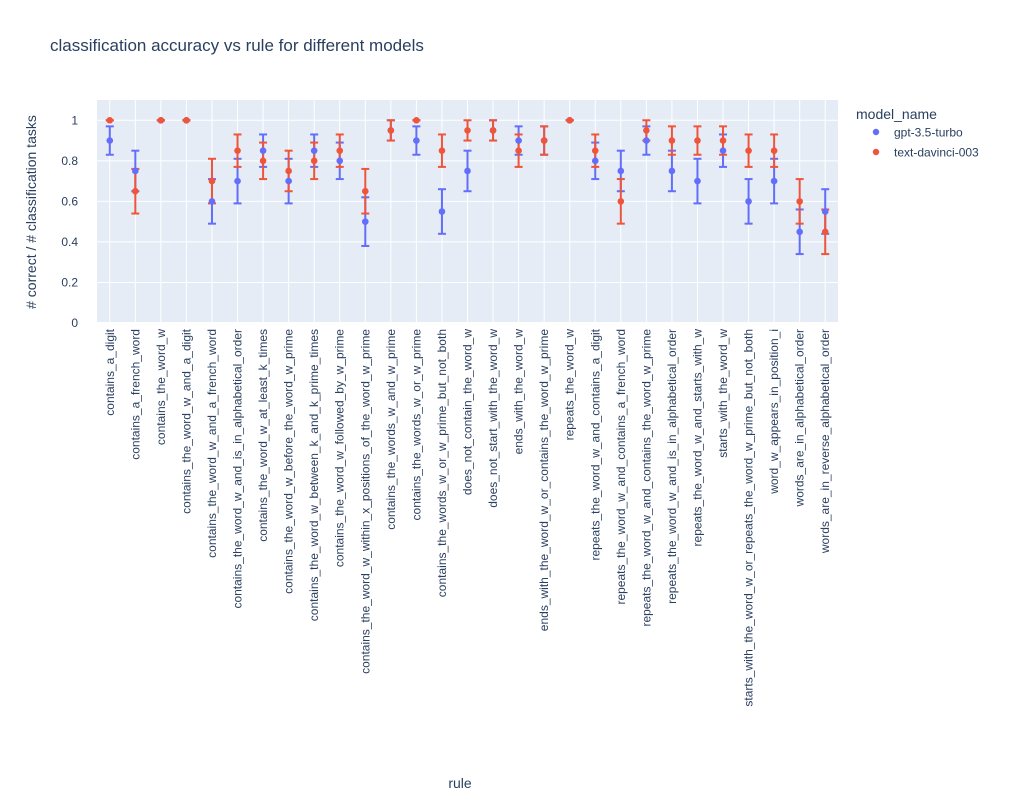 The height and width of the screenshot is (805, 1011). Describe the element at coordinates (161, 387) in the screenshot. I see `x-tick-label: contains_the_word_w` at that location.